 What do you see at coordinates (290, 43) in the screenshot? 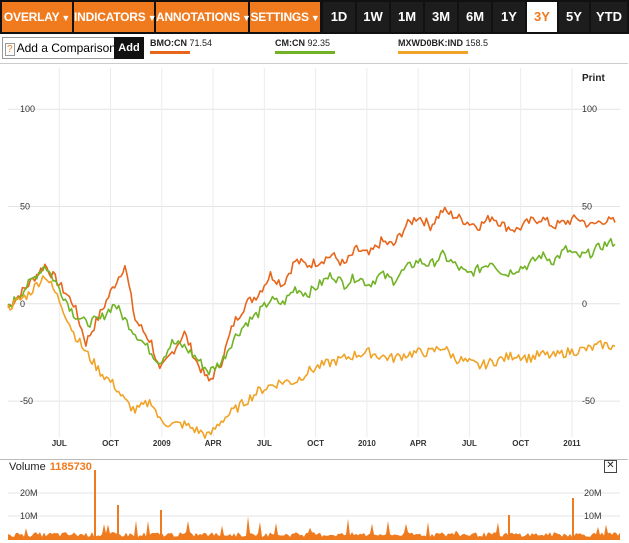
I see `legend-ticker: CM:CN` at bounding box center [290, 43].